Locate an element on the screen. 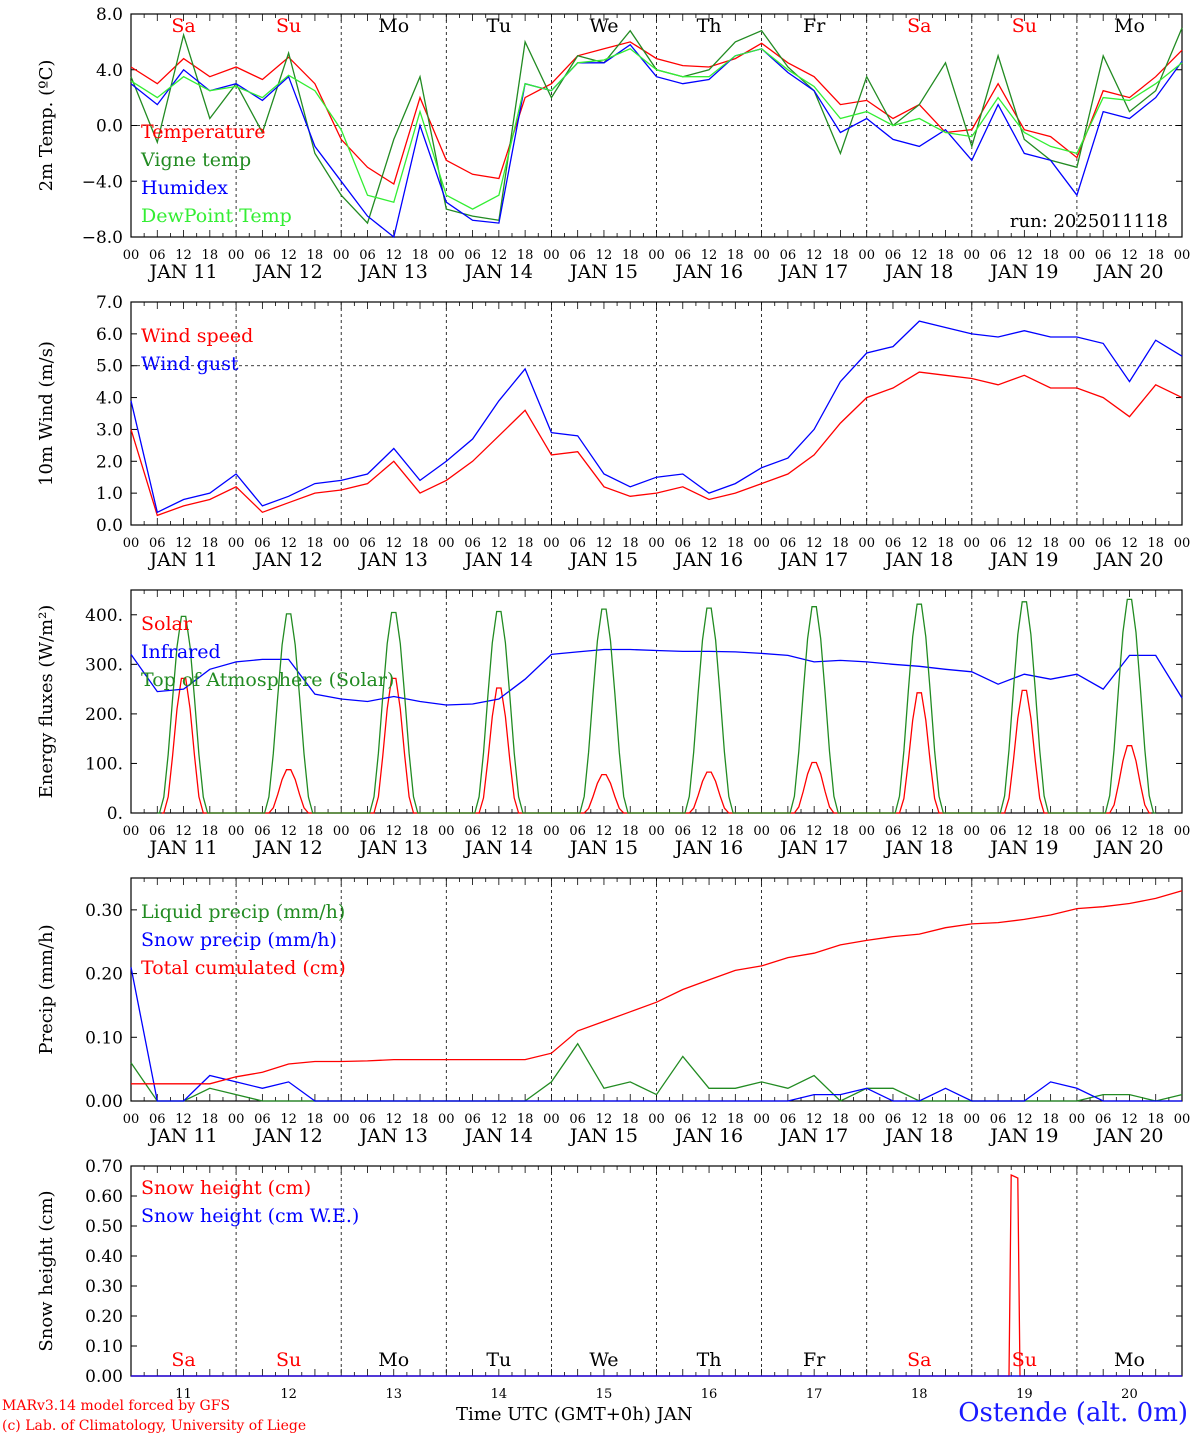 This screenshot has height=1440, width=1194. y-tick-label: 0.00 is located at coordinates (104, 1377).